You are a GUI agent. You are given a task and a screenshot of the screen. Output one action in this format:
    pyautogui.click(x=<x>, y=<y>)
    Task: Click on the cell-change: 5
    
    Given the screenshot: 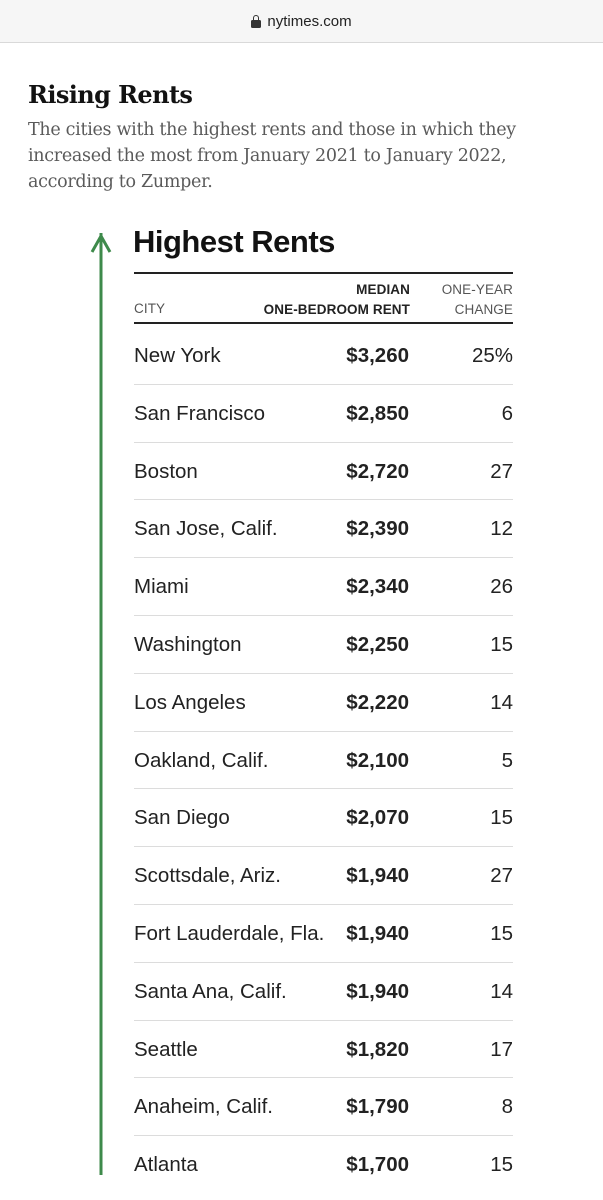 What is the action you would take?
    pyautogui.click(x=507, y=760)
    